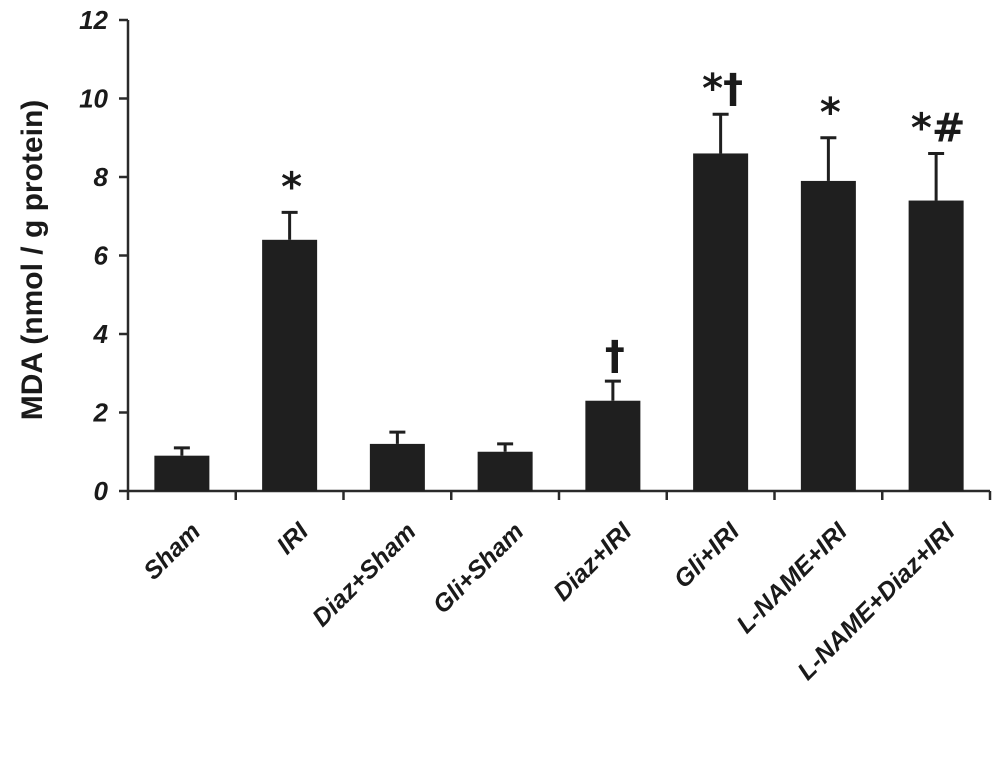 Image resolution: width=1000 pixels, height=767 pixels. I want to click on category-label: Diaz+IRI, so click(593, 562).